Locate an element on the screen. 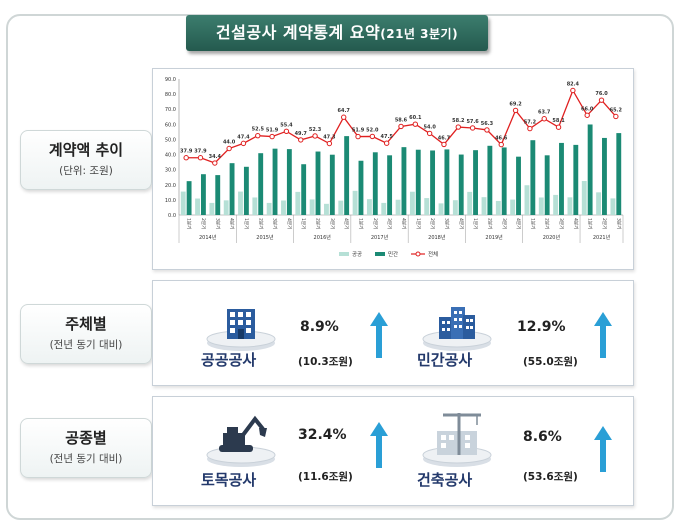 The image size is (680, 524). total-data-label: 46.6 is located at coordinates (501, 139).